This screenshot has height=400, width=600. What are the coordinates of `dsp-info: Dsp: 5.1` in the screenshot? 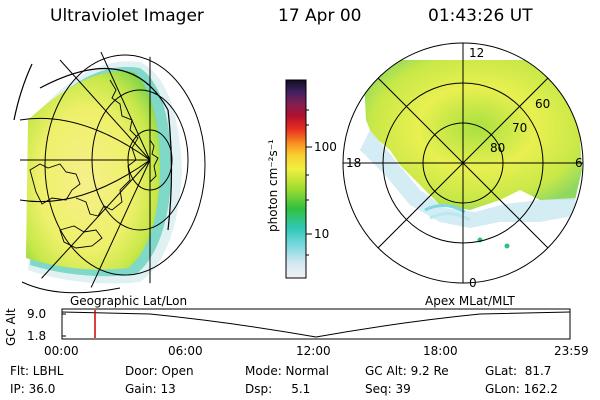 It's located at (278, 389).